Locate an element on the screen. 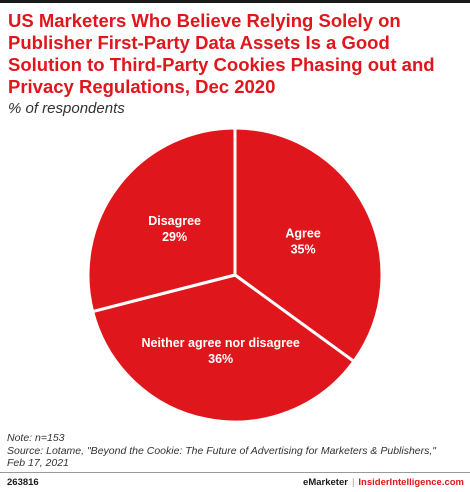 This screenshot has width=470, height=492. brand-emarketer: eMarketer is located at coordinates (325, 482).